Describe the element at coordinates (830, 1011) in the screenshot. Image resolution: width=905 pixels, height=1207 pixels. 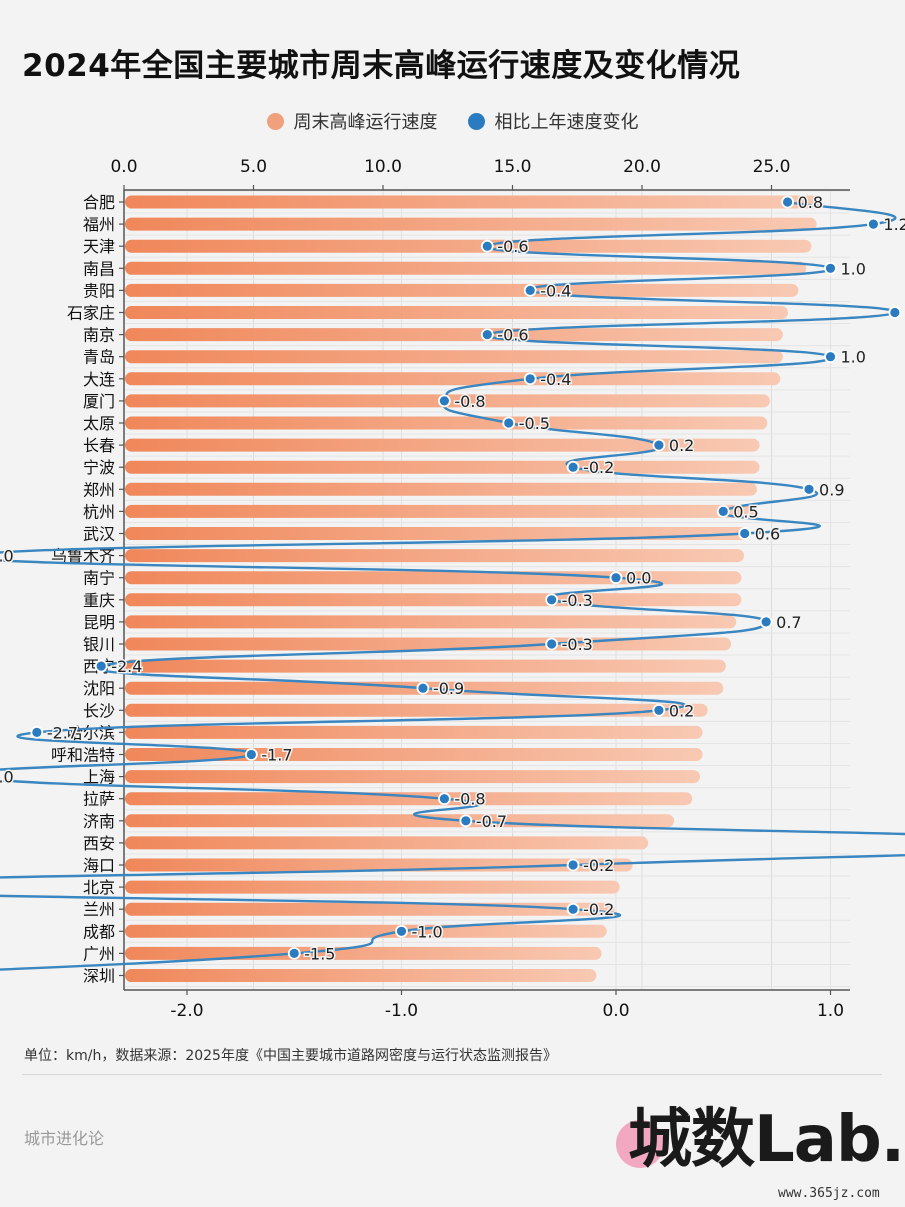
I see `bottom-axis-tick-label: 1.0` at that location.